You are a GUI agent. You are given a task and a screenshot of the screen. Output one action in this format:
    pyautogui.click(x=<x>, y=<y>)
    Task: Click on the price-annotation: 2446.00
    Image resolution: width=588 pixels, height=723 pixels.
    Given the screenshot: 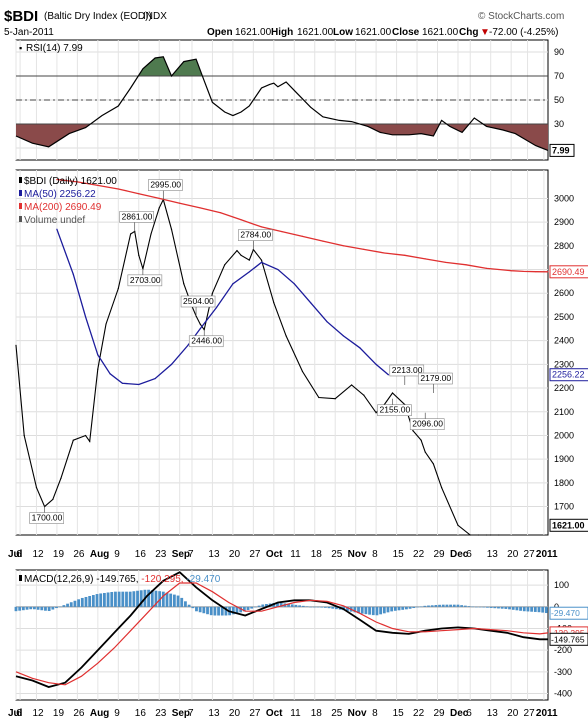 What is the action you would take?
    pyautogui.click(x=206, y=341)
    